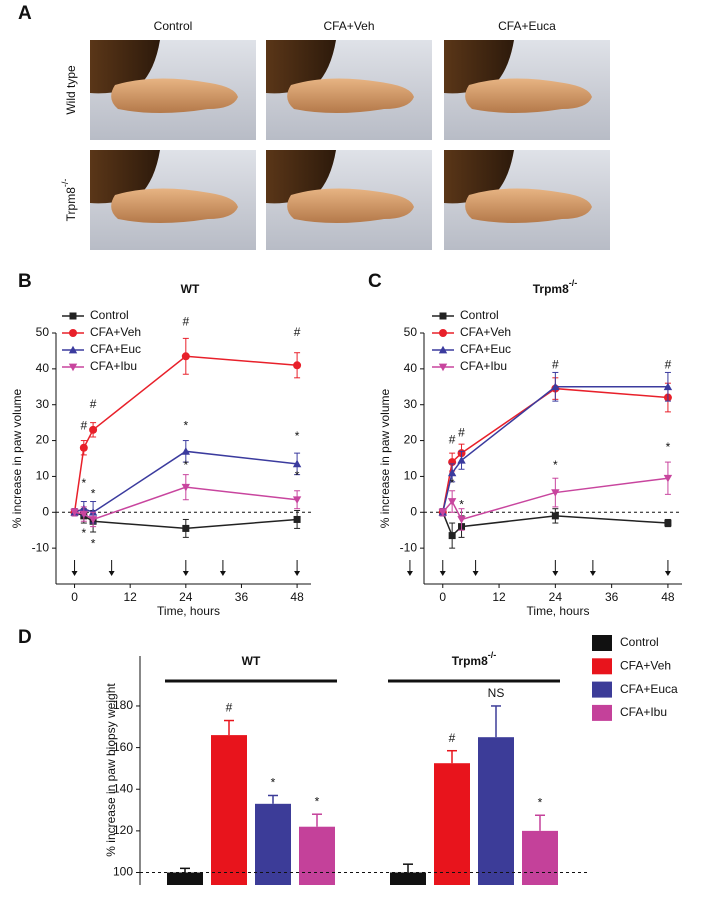 The height and width of the screenshot is (897, 709). What do you see at coordinates (555, 287) in the screenshot?
I see `chart-title: Trpm8-/-` at bounding box center [555, 287].